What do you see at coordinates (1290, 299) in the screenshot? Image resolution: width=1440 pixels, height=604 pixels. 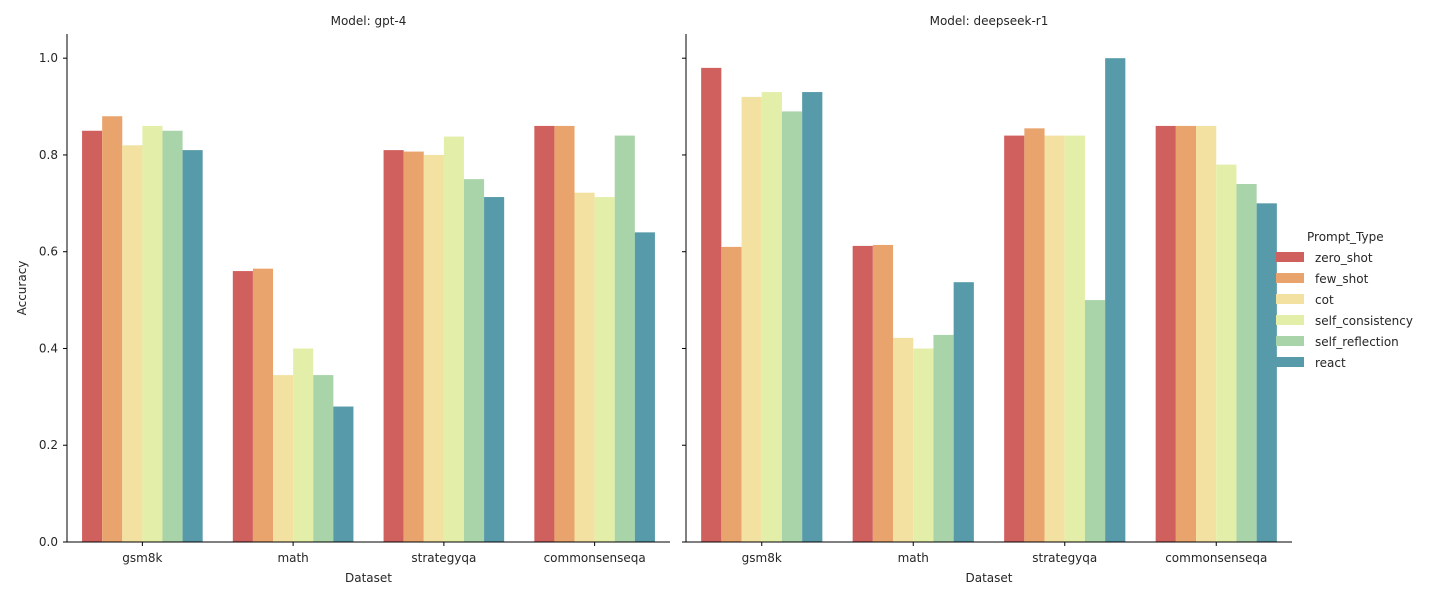 I see `legend-swatch-cot` at bounding box center [1290, 299].